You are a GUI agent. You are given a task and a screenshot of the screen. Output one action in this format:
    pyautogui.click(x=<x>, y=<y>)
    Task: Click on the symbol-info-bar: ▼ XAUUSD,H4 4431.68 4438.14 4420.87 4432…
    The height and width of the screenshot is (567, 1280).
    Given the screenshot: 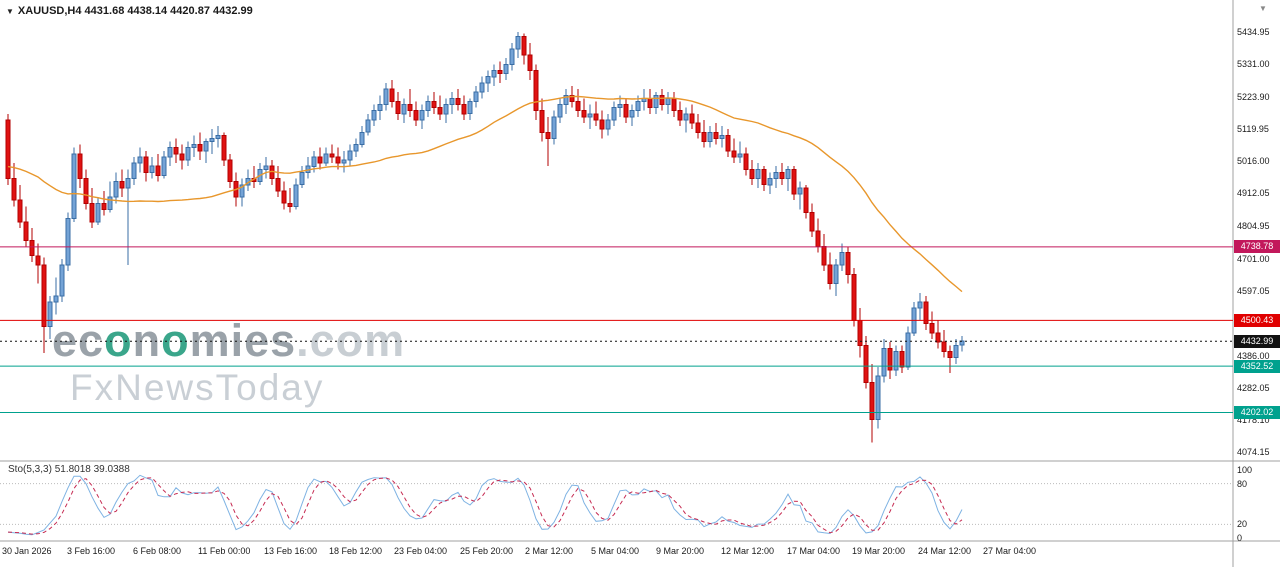 What is the action you would take?
    pyautogui.click(x=129, y=11)
    